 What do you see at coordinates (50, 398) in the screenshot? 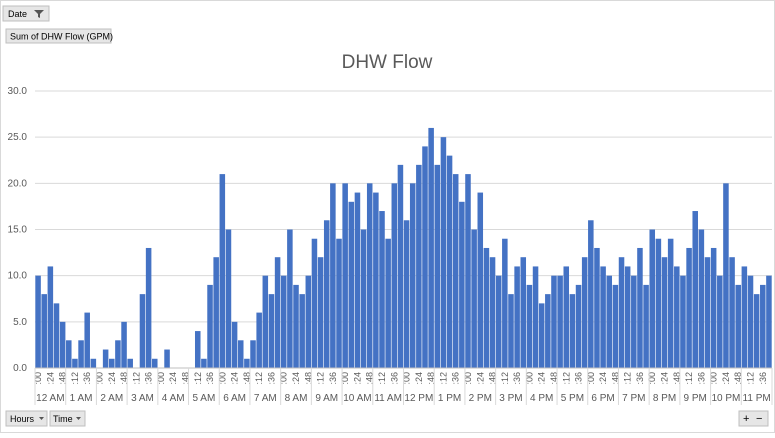
I see `x-group-label: 12 AM` at bounding box center [50, 398].